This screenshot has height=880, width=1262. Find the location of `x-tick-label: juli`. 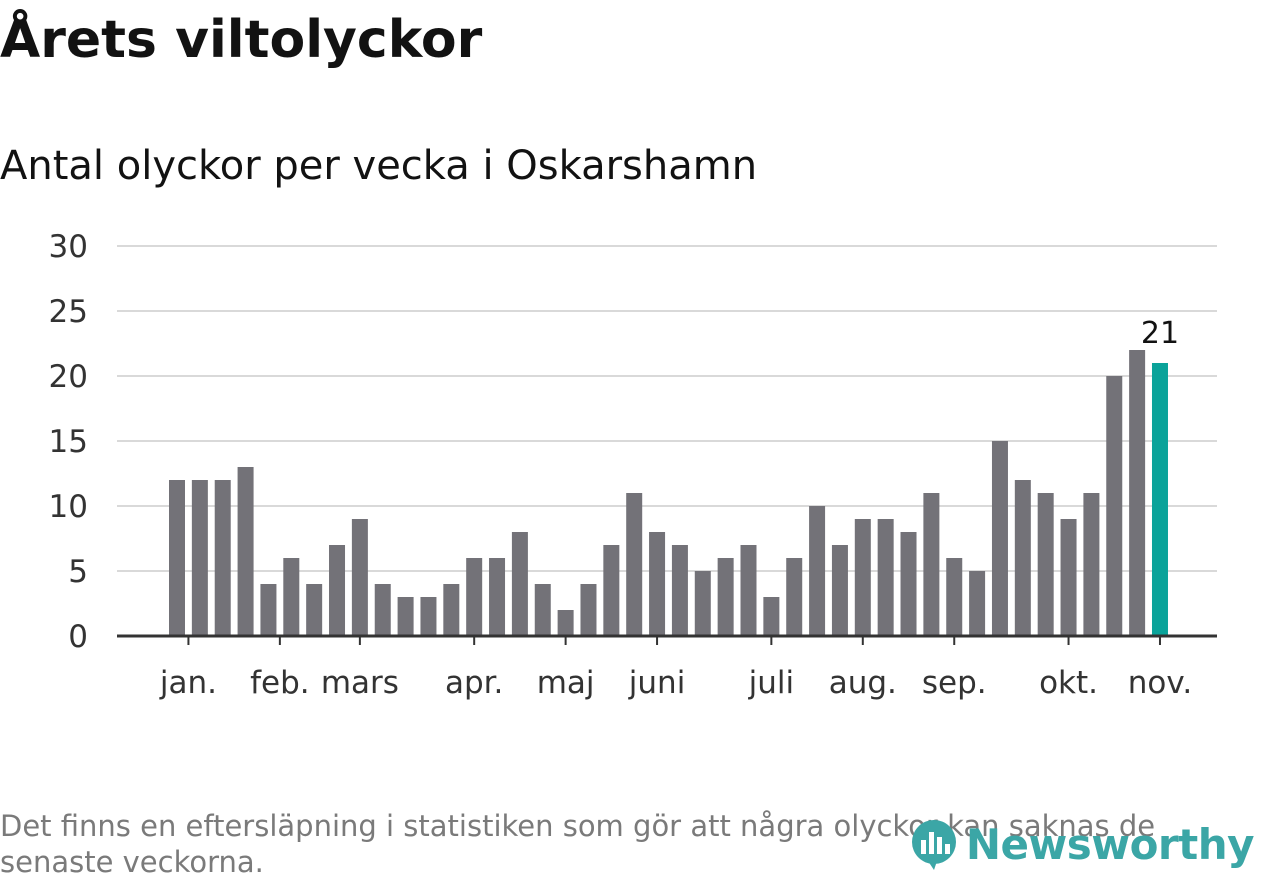

x-tick-label: juli is located at coordinates (771, 683).